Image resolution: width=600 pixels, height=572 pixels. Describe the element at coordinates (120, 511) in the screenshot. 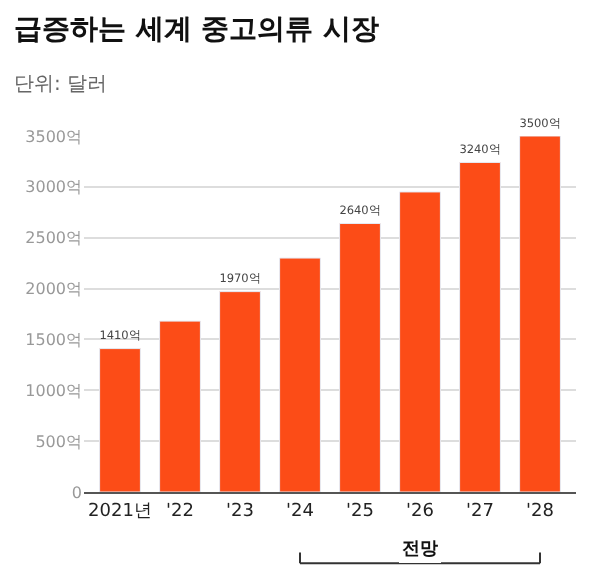

I see `x-tick-label: 2021년` at that location.